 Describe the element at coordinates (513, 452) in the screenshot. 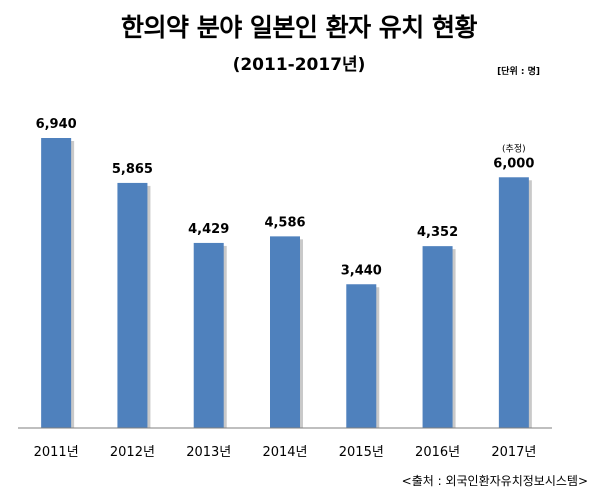

I see `x-tick-label: 2017년` at that location.